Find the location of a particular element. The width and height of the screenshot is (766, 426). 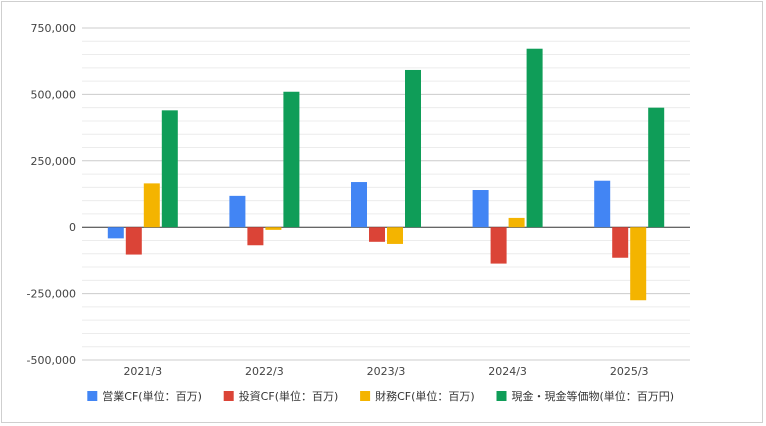

y-tick-label: 250,000 is located at coordinates (54, 161).